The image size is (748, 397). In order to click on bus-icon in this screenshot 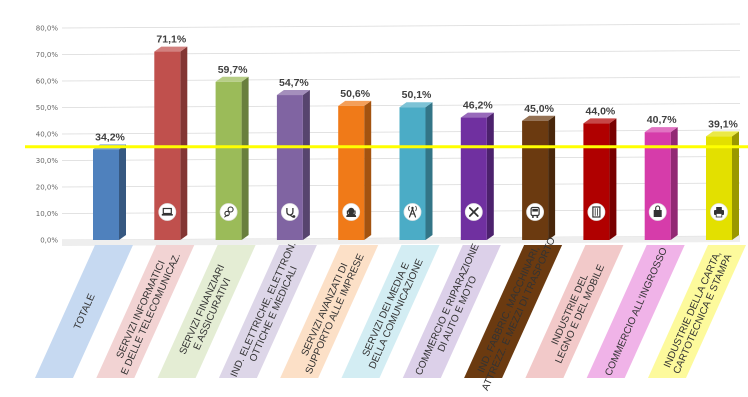, I will do `click(535, 212)`.